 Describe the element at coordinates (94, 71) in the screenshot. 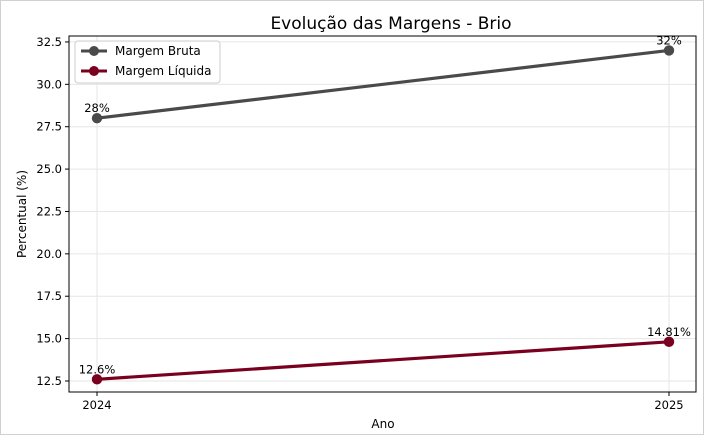

I see `legend-marker-margem-liquida` at that location.